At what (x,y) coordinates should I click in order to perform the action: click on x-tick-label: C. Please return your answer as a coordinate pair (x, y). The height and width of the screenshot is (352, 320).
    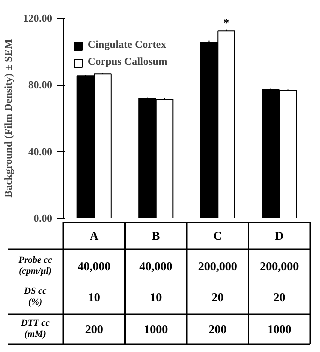
    Looking at the image, I should click on (218, 236).